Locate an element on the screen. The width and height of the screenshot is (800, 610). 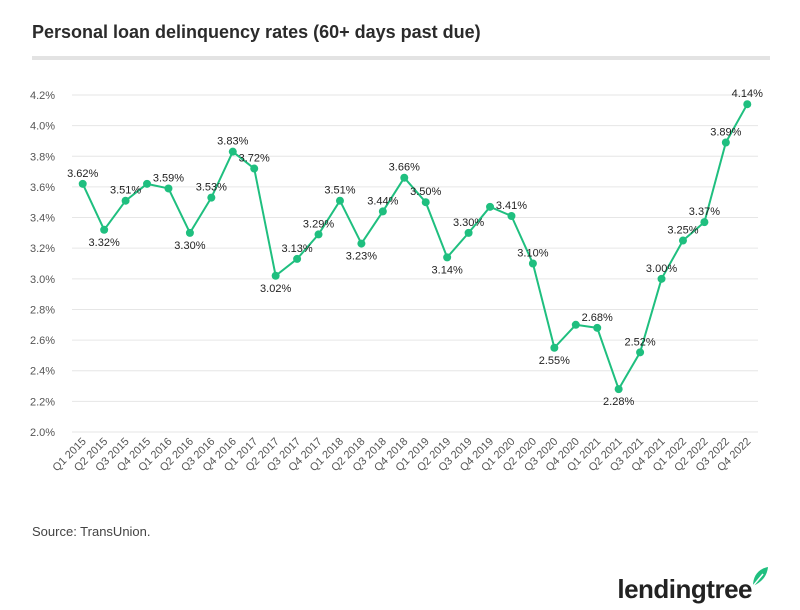
data-label: 3.00% is located at coordinates (661, 269).